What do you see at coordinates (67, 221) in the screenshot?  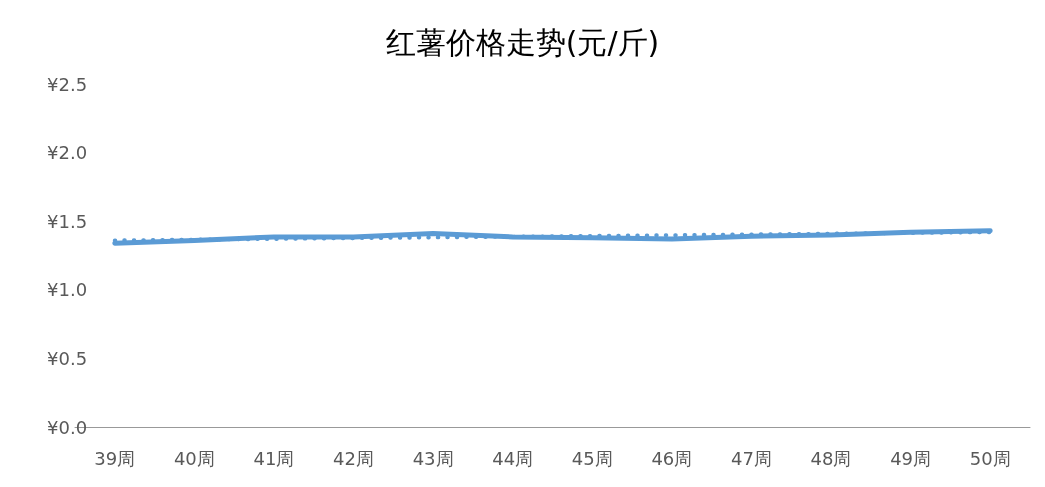 I see `y-tick-label: ¥1.5` at bounding box center [67, 221].